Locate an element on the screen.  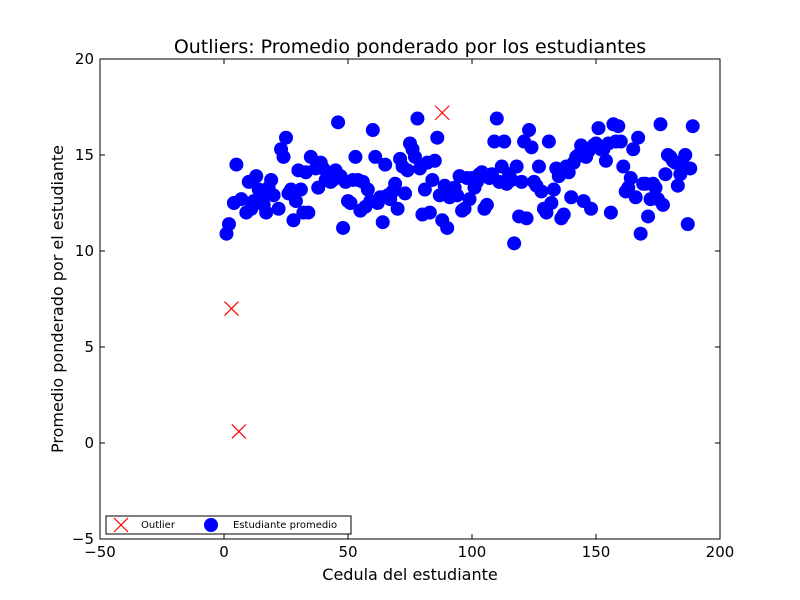
legend-label-outlier: Outlier is located at coordinates (158, 525).